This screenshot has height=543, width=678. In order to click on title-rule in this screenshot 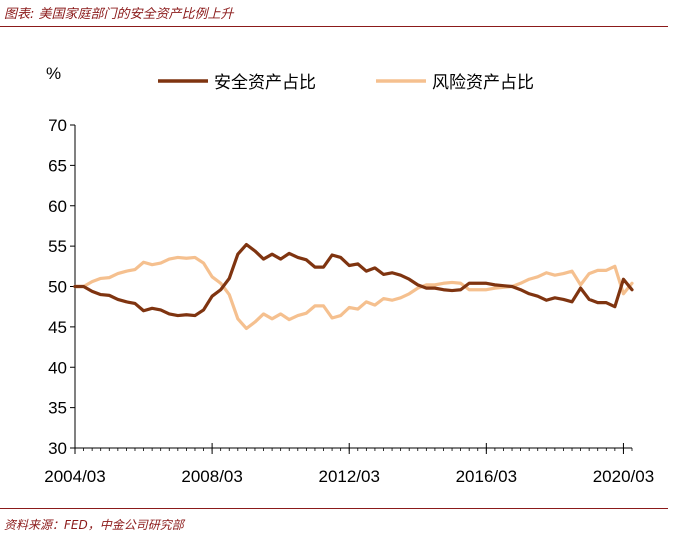, I will do `click(334, 26)`.